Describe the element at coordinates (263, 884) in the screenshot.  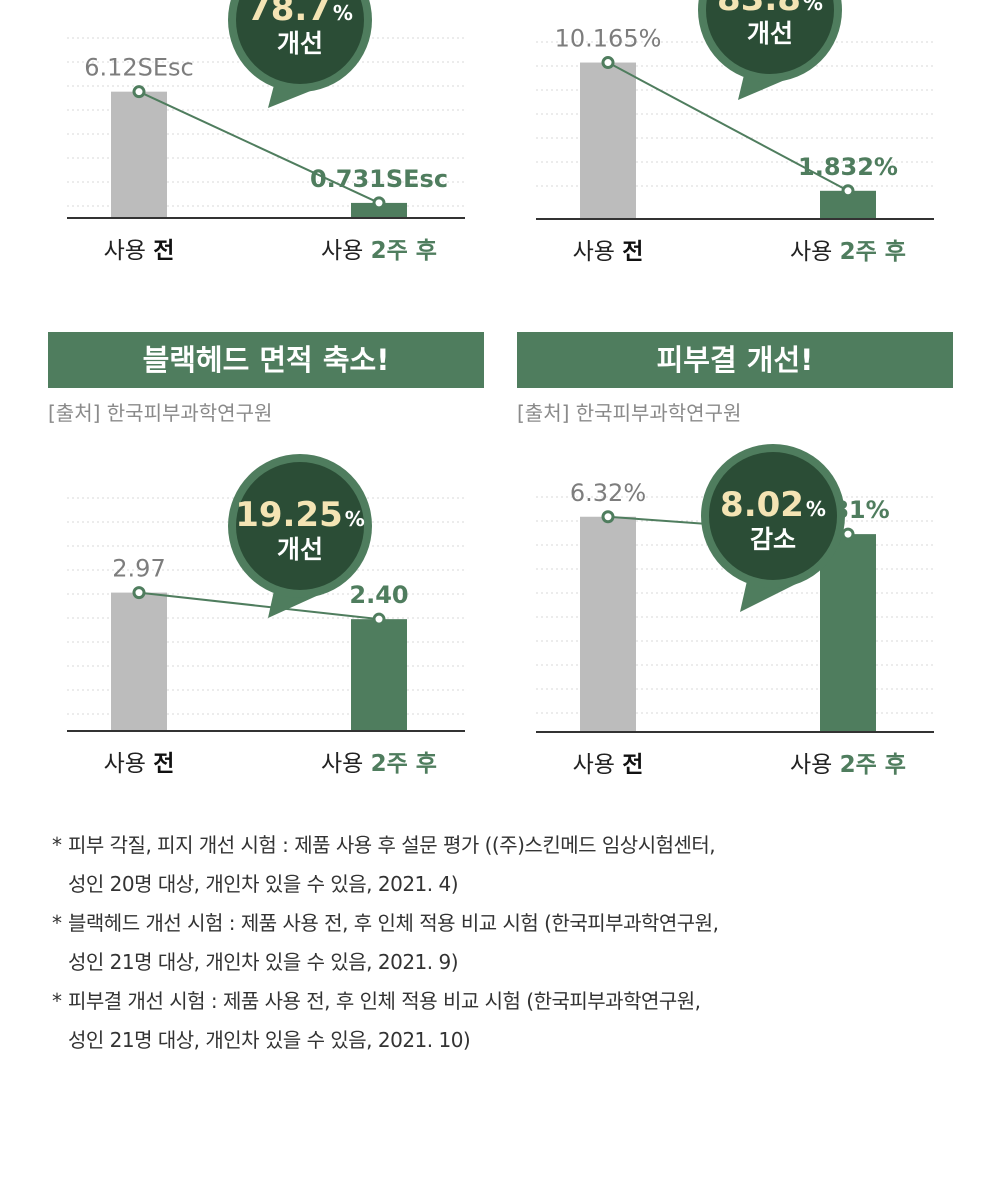
I see `footnote-line: 성인 20명 대상, 개인차 있을 수 있음, 2021. 4)` at that location.